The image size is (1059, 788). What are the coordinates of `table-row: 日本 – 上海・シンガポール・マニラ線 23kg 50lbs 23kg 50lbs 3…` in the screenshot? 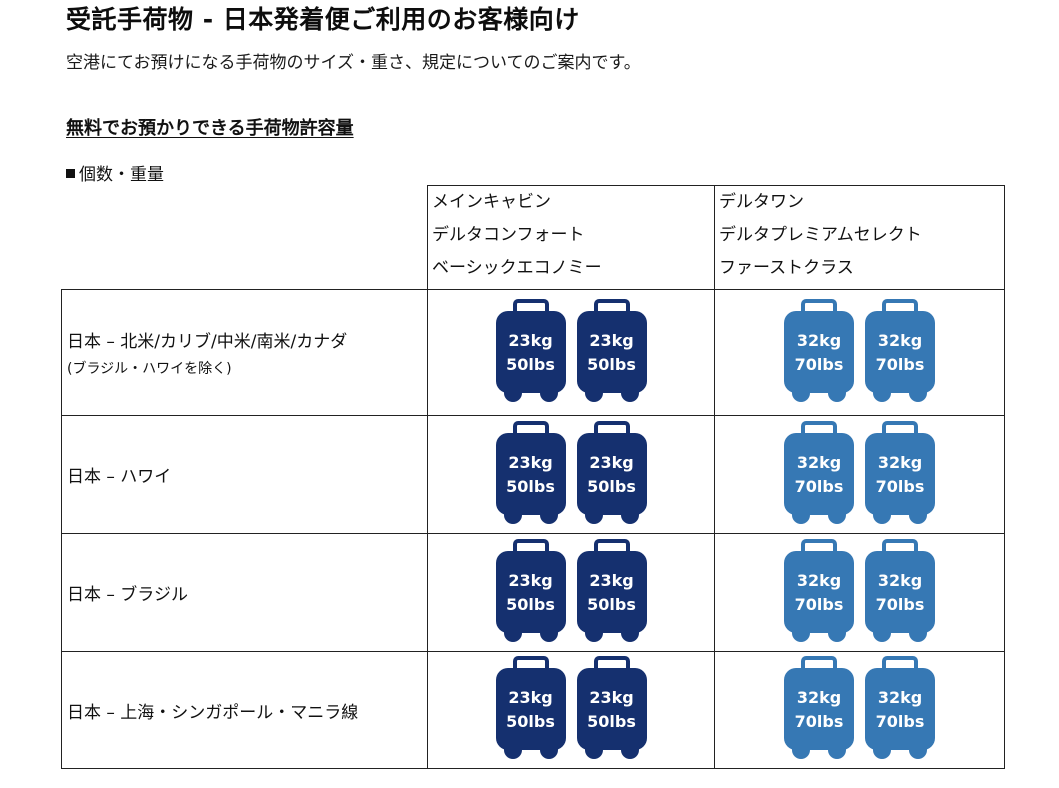 It's located at (533, 710).